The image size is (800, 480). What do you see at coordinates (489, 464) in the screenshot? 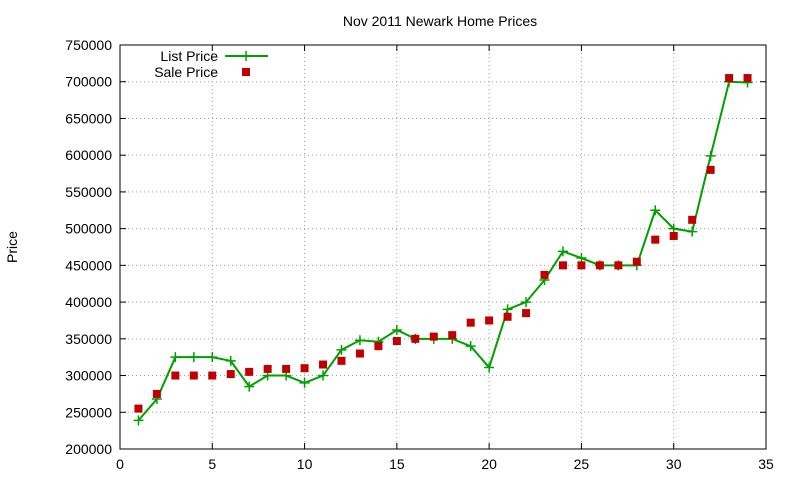
I see `x-tick-label: 20` at bounding box center [489, 464].